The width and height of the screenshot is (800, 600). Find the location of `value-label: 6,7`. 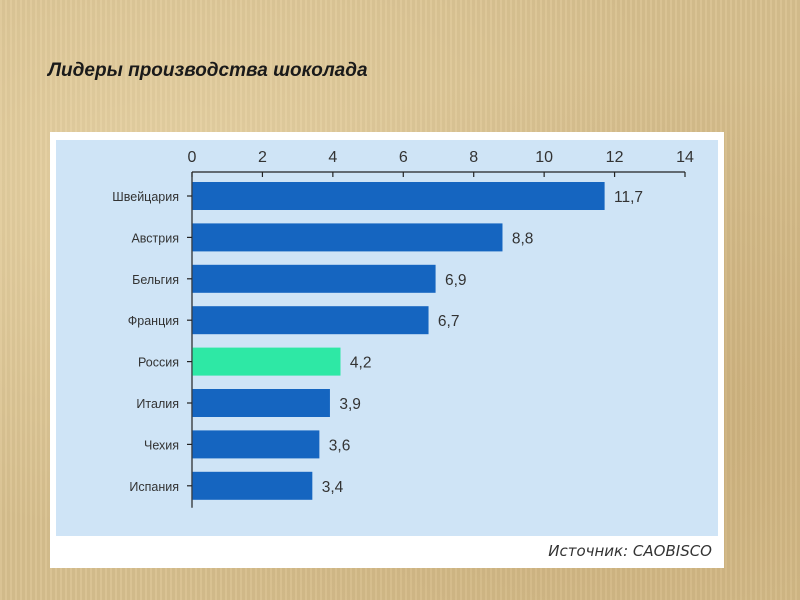

value-label: 6,7 is located at coordinates (449, 321).